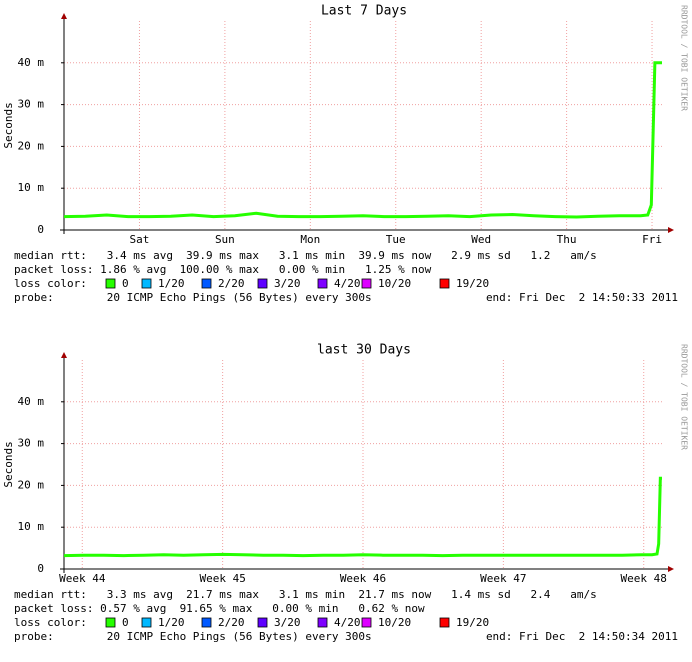 The height and width of the screenshot is (662, 692). Describe the element at coordinates (362, 517) in the screenshot. I see `median-line` at that location.